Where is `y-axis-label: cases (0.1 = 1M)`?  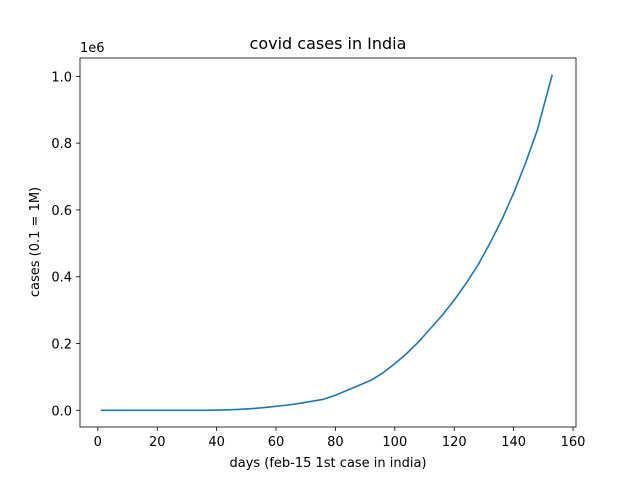 y-axis-label: cases (0.1 = 1M) is located at coordinates (35, 242).